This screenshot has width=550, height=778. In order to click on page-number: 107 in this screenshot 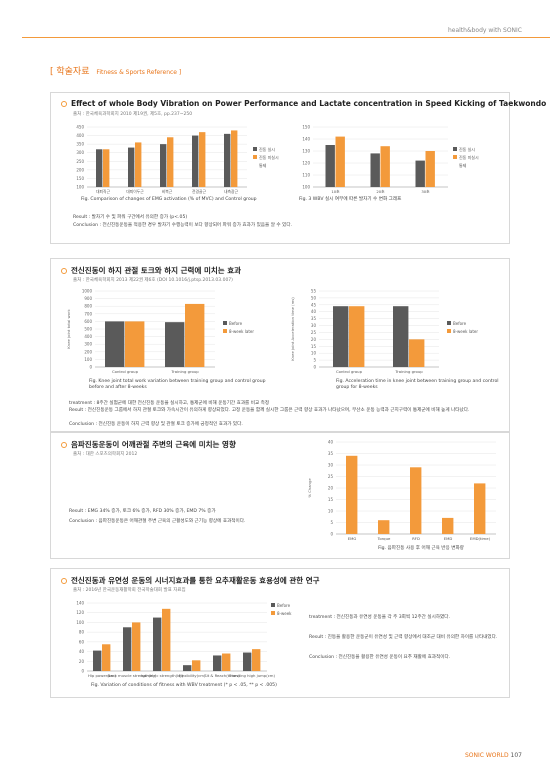, I will do `click(516, 755)`.